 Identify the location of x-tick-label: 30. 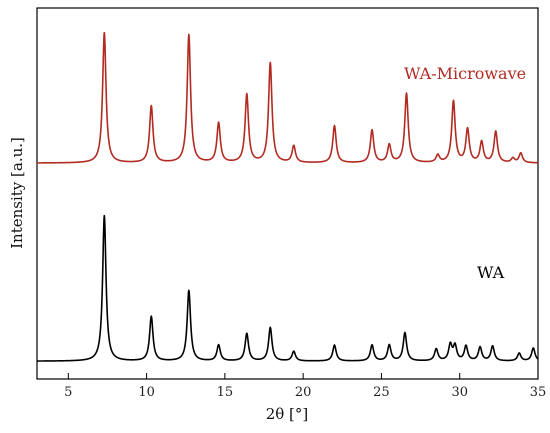
(459, 392).